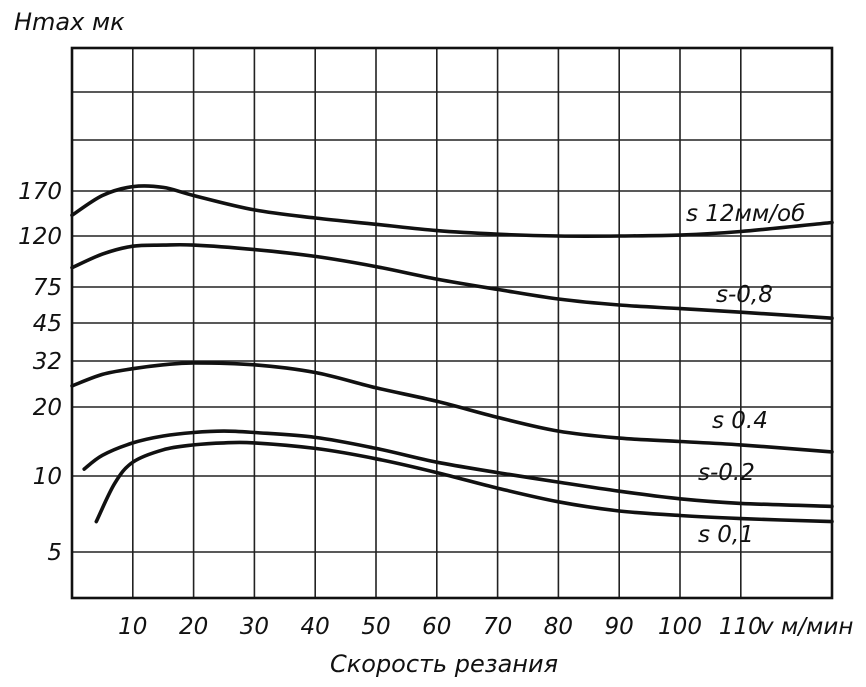 This screenshot has width=866, height=687. I want to click on x-tick-label: 90, so click(619, 627).